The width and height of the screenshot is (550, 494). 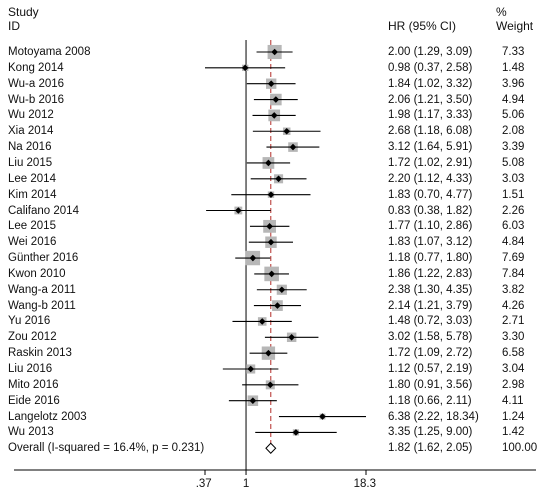 What do you see at coordinates (34, 400) in the screenshot?
I see `study-label: Eide 2016` at bounding box center [34, 400].